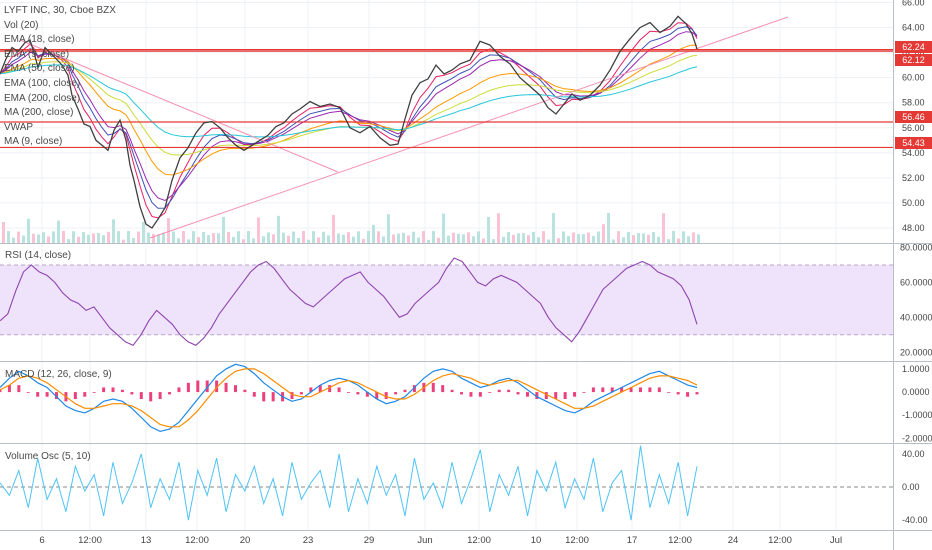  I want to click on overlay-label: EMA (200, close), so click(42, 98).